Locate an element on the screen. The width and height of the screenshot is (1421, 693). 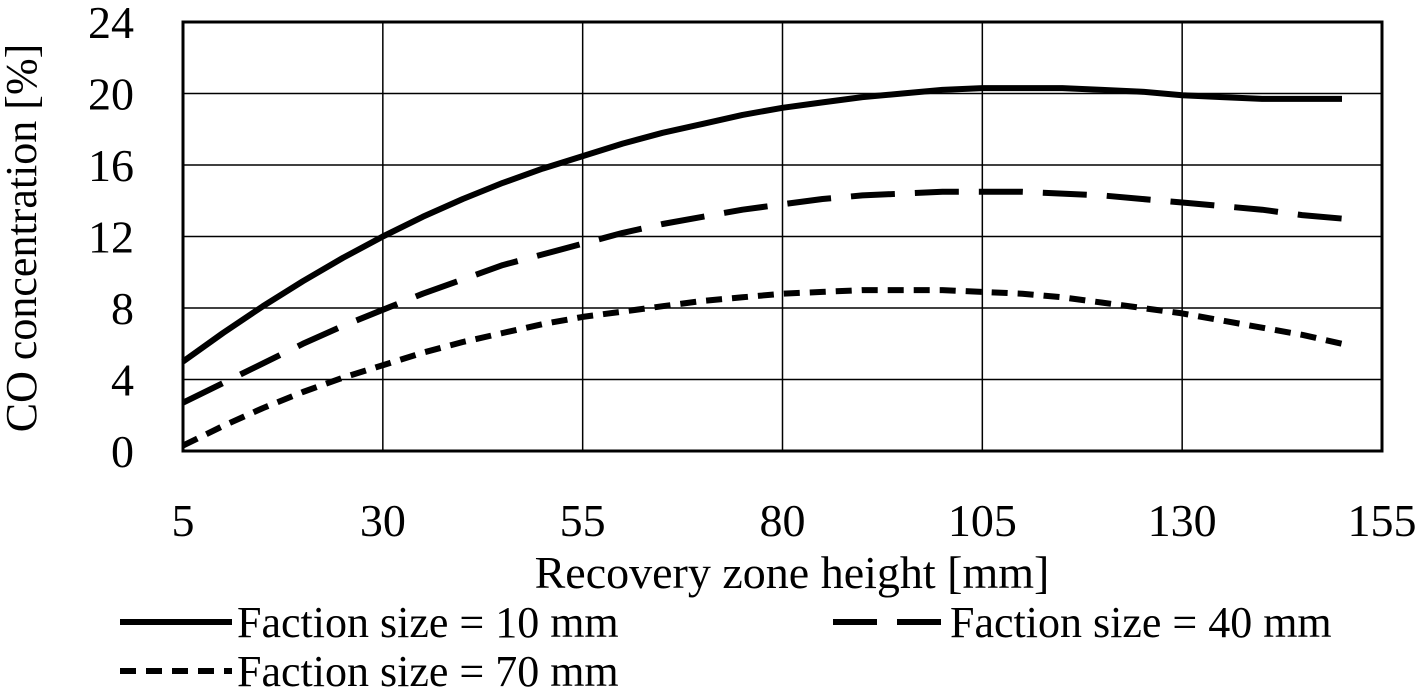
y-tick-label: 20 is located at coordinates (111, 94).